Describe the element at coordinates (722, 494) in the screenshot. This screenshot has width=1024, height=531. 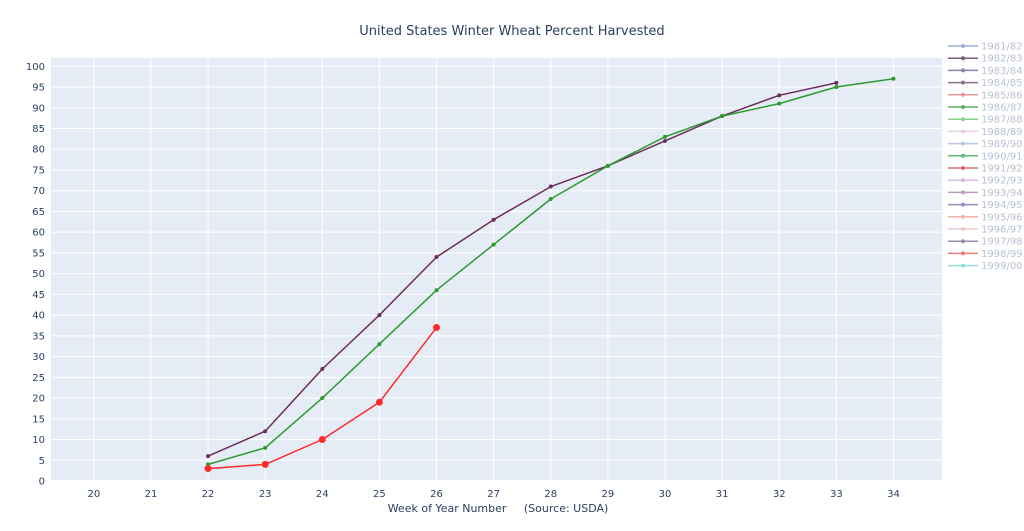
I see `x-tick-label: 31` at that location.